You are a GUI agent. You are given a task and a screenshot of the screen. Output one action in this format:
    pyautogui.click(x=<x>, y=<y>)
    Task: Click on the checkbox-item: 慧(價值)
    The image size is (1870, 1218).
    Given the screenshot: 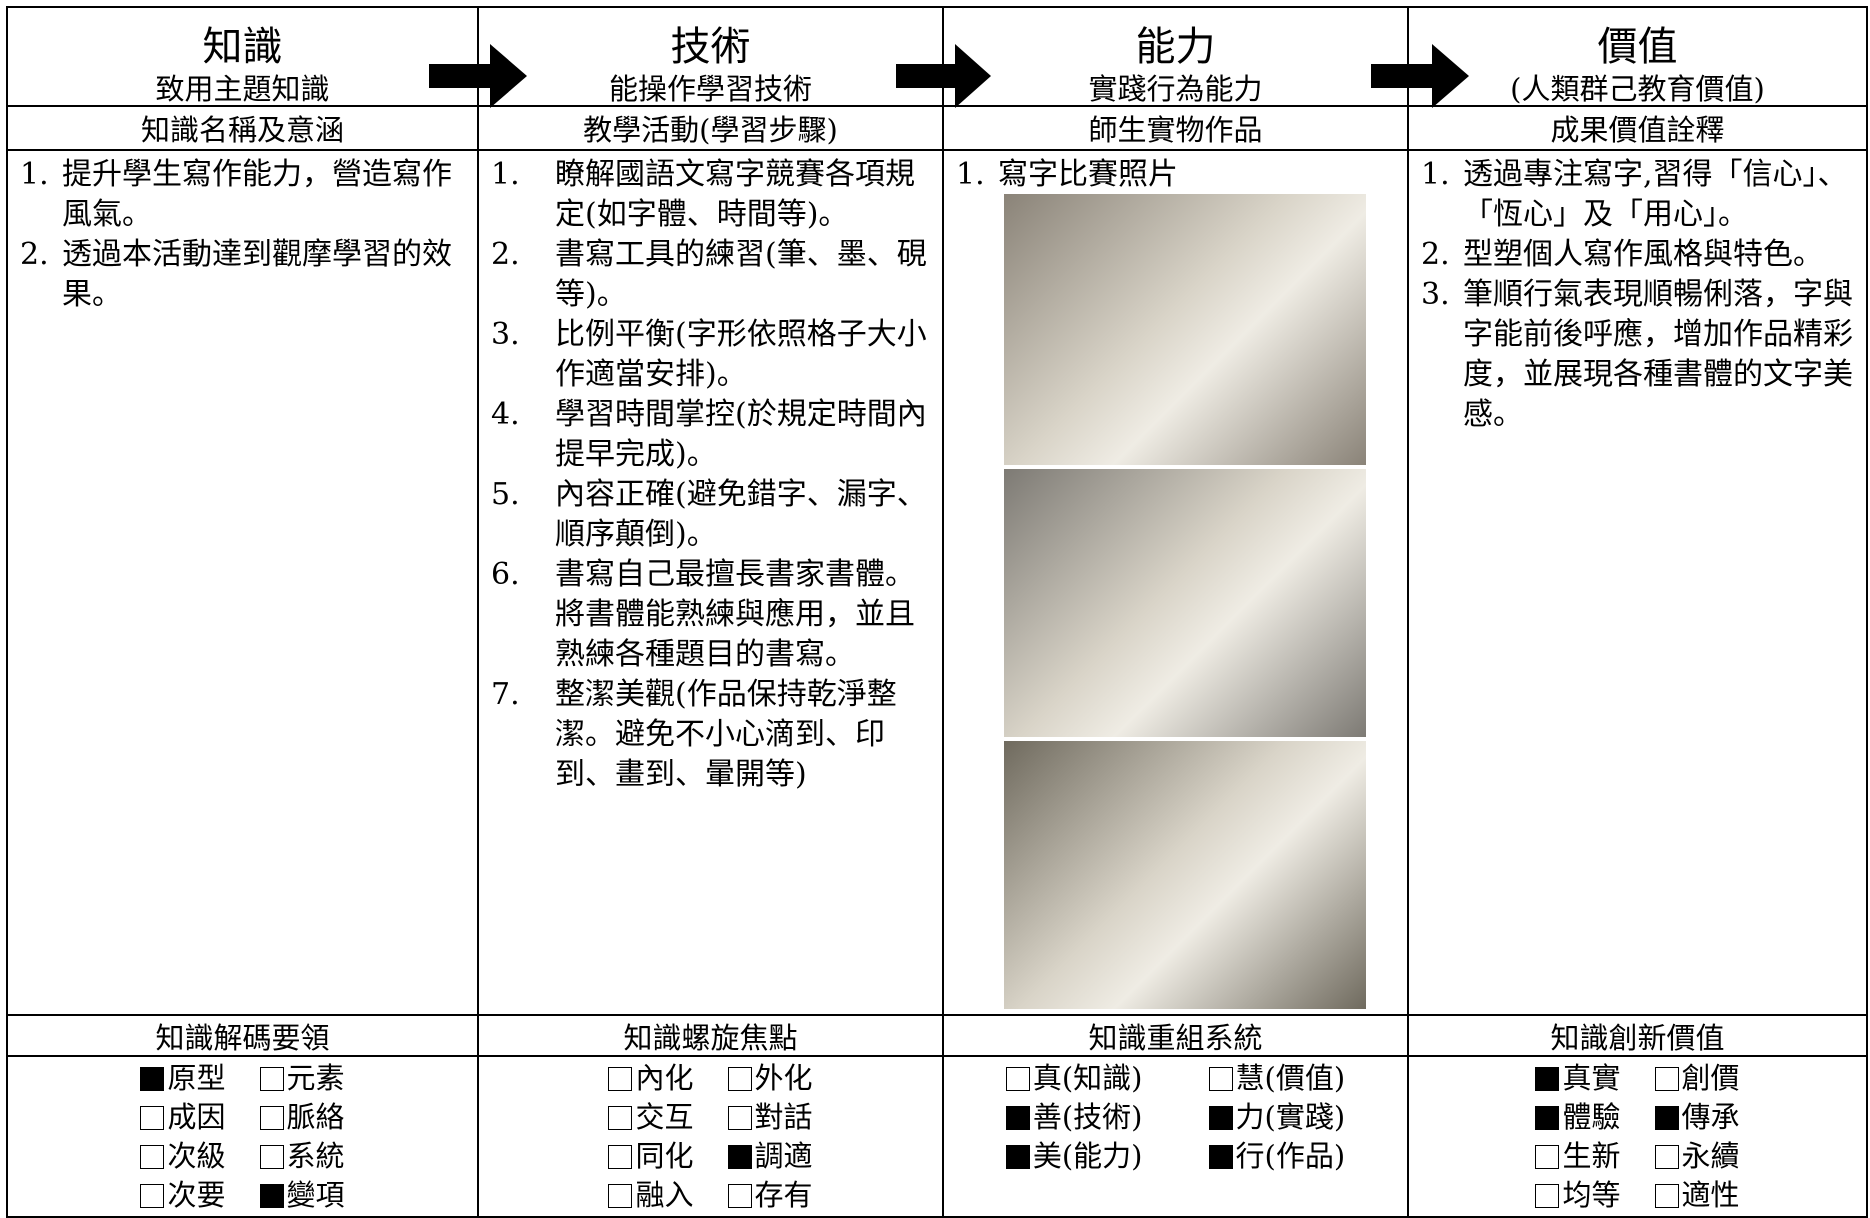 What is the action you would take?
    pyautogui.click(x=1276, y=1078)
    